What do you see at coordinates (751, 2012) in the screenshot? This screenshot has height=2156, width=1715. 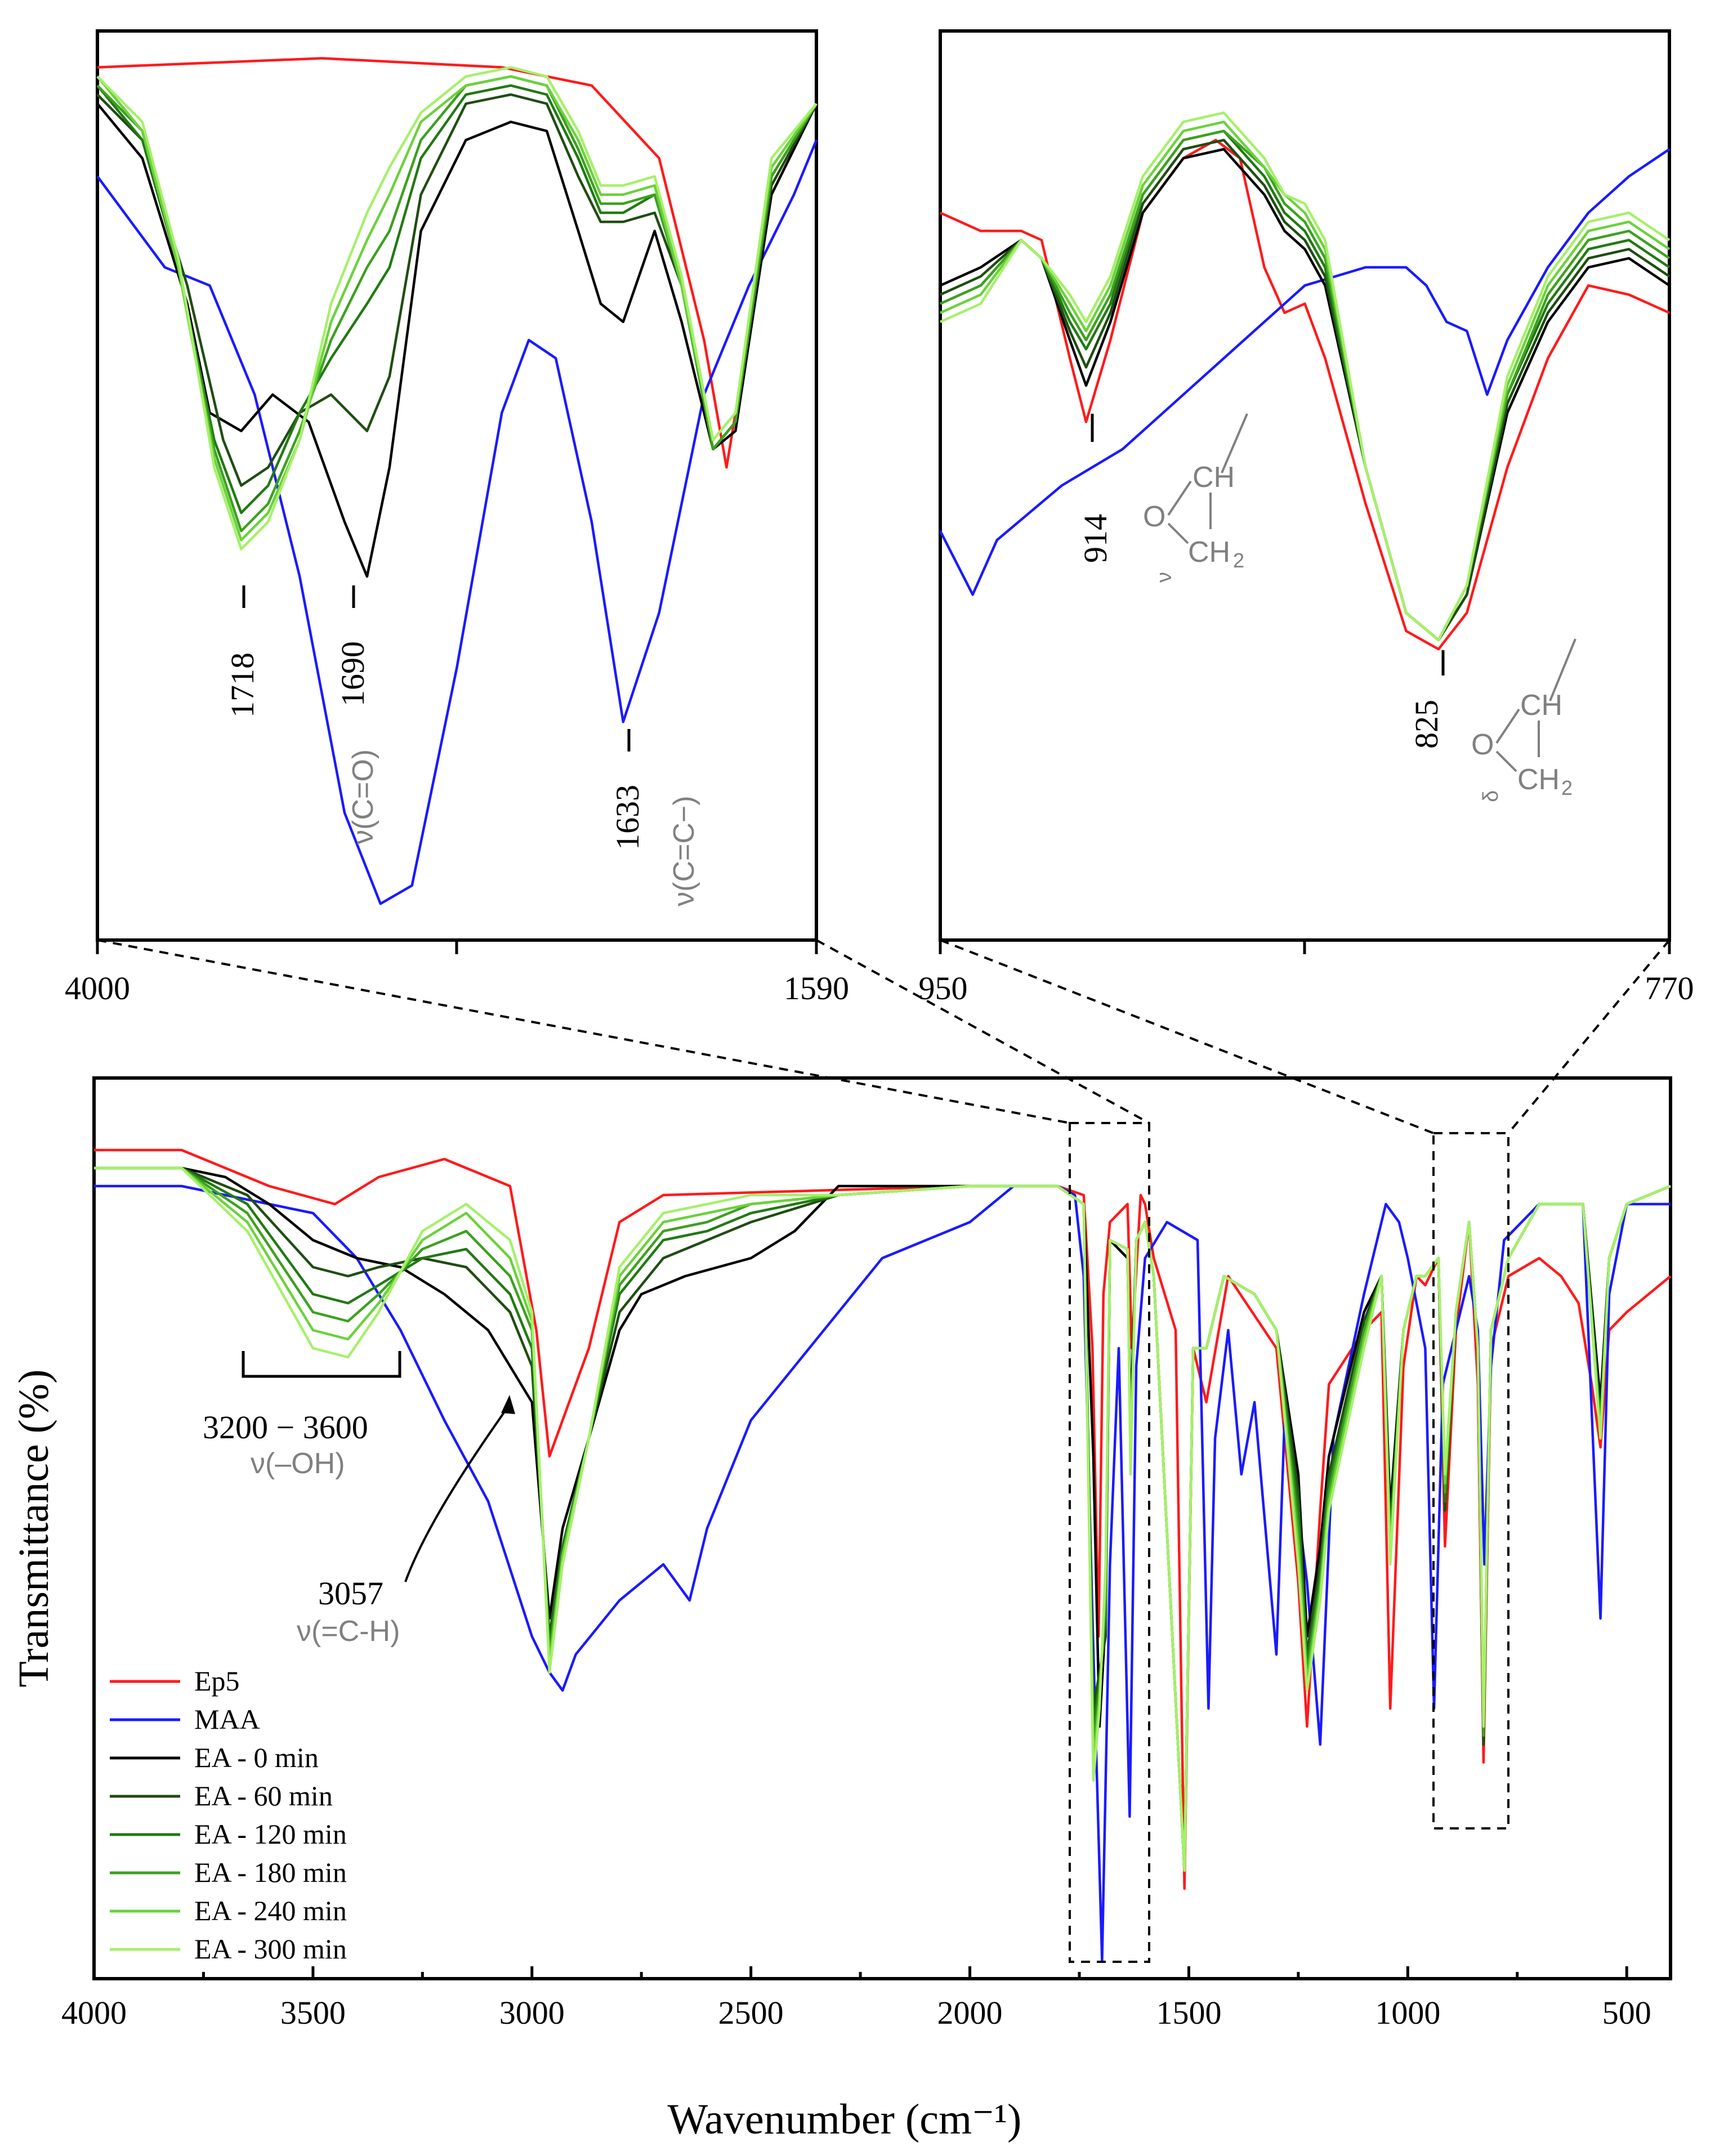 I see `main-x-tick-label: 2500` at bounding box center [751, 2012].